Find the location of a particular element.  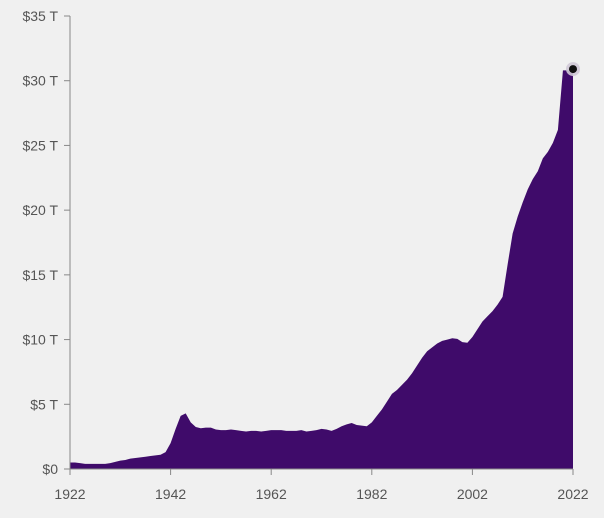

x-tick-label: 2002 is located at coordinates (472, 494).